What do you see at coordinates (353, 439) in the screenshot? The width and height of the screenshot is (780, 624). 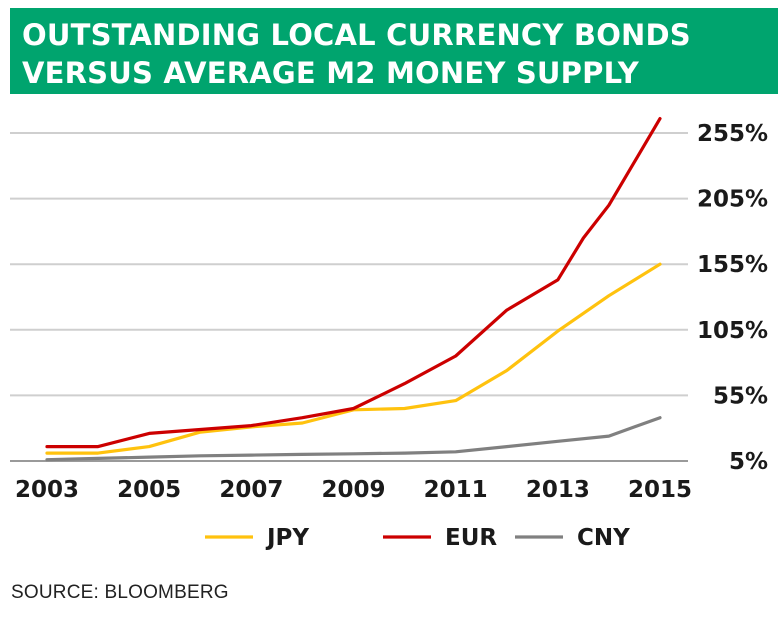 I see `series-line-cny` at bounding box center [353, 439].